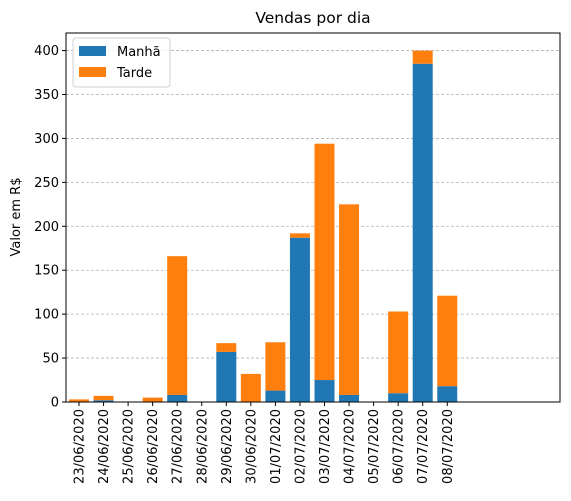 Image resolution: width=571 pixels, height=501 pixels. Describe the element at coordinates (16, 217) in the screenshot. I see `y-axis-label: Valor em R$` at that location.